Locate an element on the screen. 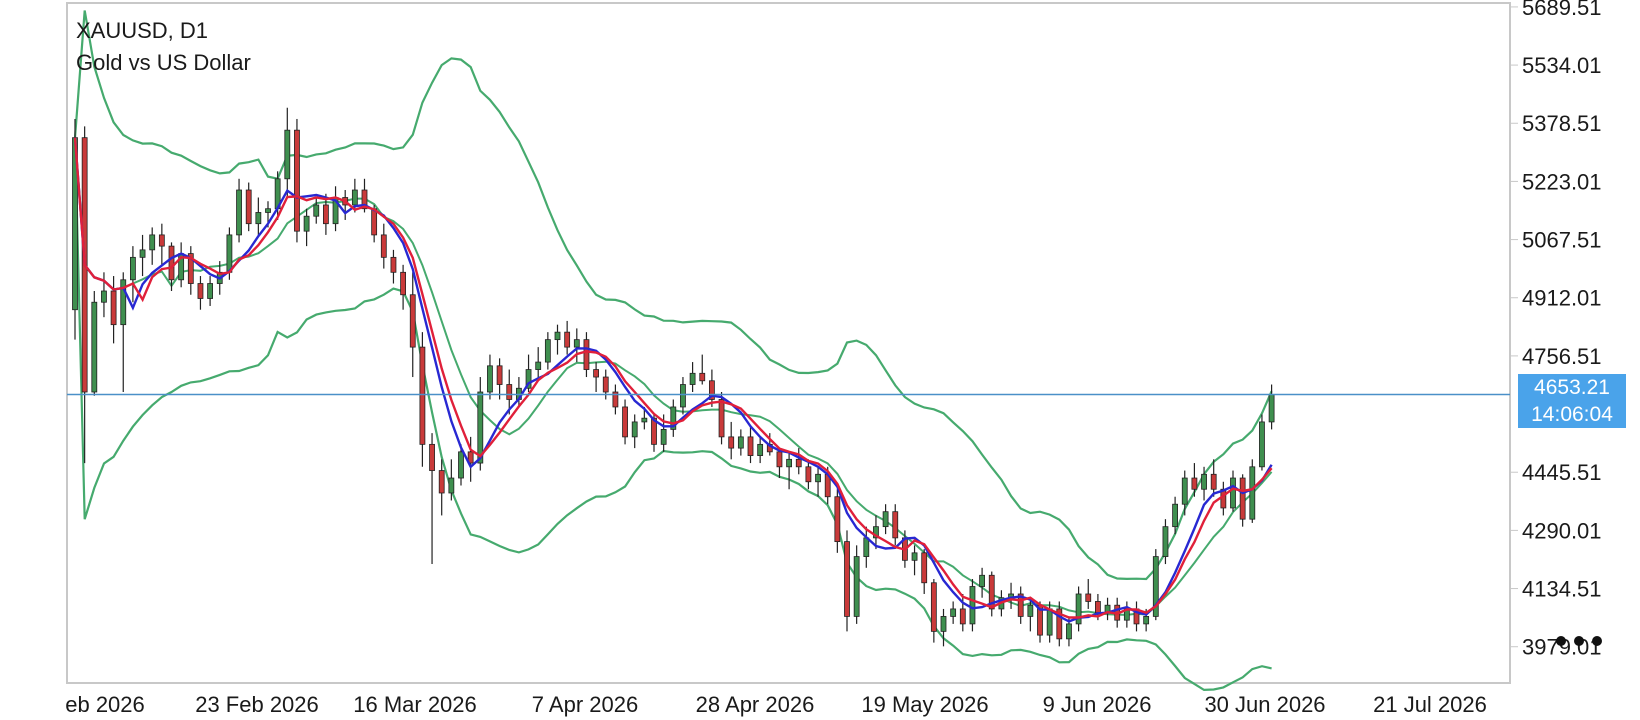  y-tick-label: 5689.51 is located at coordinates (1562, 10).